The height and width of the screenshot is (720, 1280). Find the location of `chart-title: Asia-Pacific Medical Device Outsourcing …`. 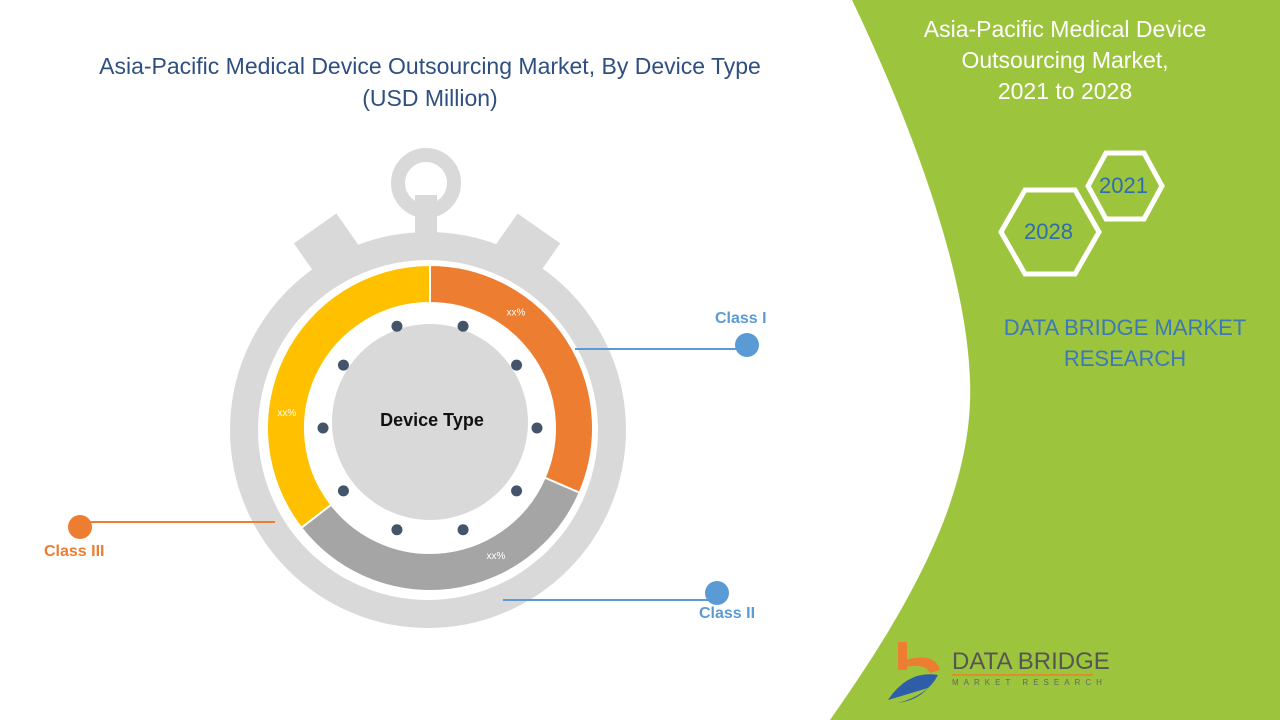

chart-title: Asia-Pacific Medical Device Outsourcing … is located at coordinates (430, 82).